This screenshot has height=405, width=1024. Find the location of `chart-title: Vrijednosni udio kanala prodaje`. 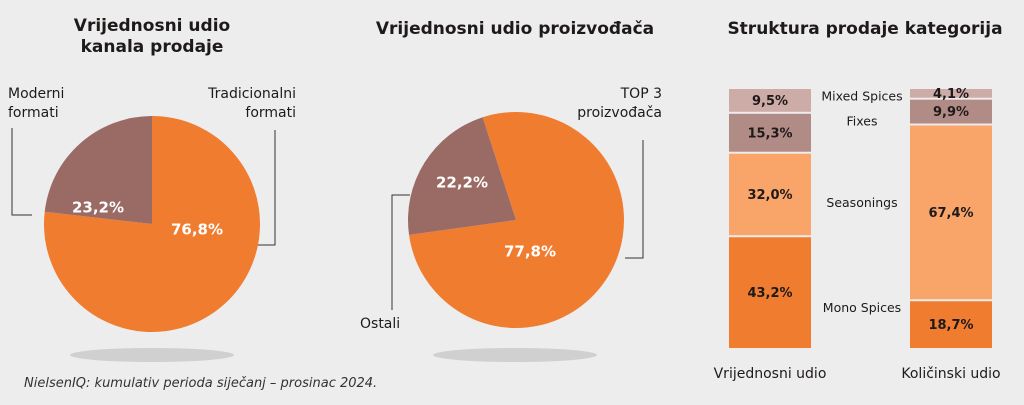

chart-title: Vrijednosni udio kanala prodaje is located at coordinates (152, 36).